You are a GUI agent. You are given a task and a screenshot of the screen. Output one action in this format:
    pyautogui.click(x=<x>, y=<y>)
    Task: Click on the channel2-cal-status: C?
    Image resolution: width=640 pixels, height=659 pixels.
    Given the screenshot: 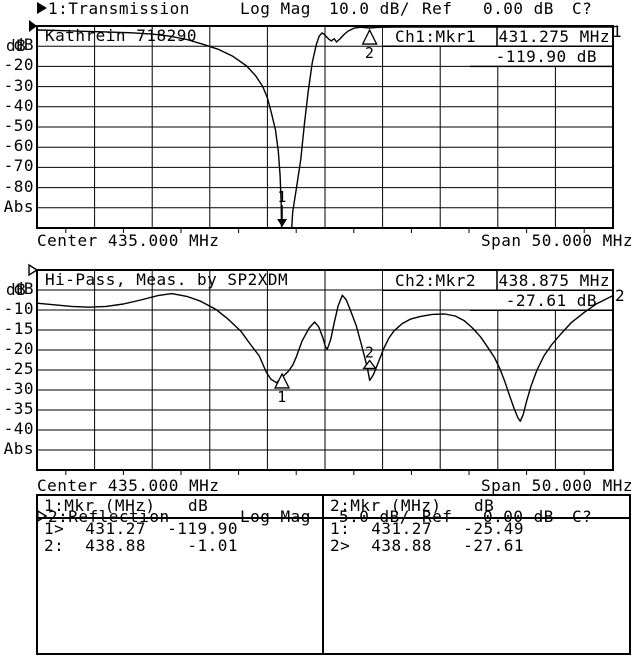 What is the action you would take?
    pyautogui.click(x=582, y=516)
    